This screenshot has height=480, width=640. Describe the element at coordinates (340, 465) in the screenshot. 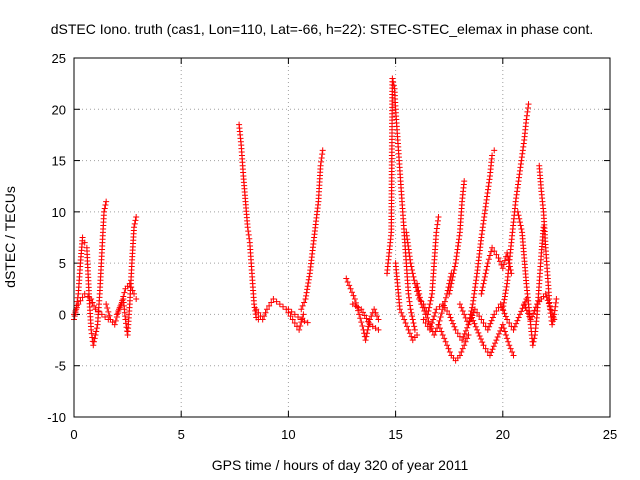

I see `x-axis-label: GPS time / hours of day 320 of year 2011` at that location.